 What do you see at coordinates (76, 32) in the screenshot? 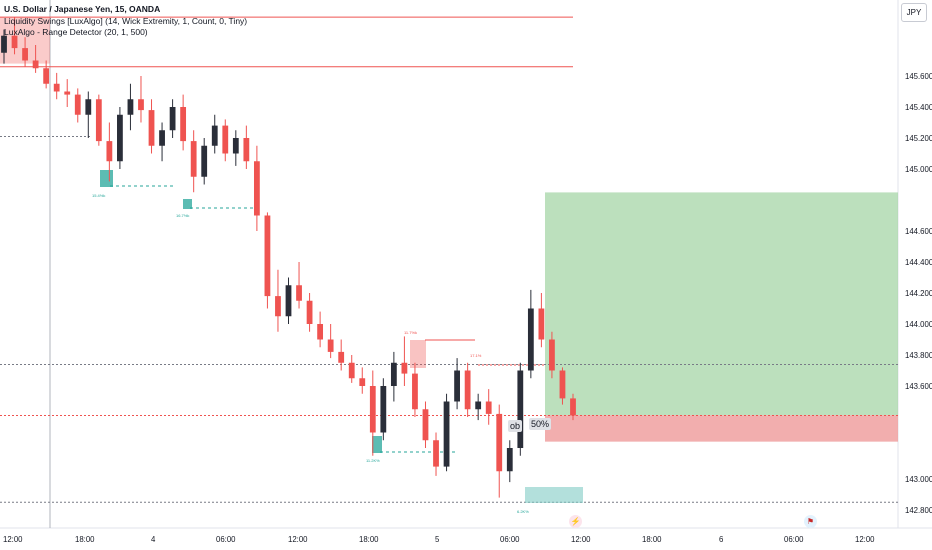
I see `indicator-range-detector: LuxAlgo - Range Detector (20, 1, 500)` at bounding box center [76, 32].